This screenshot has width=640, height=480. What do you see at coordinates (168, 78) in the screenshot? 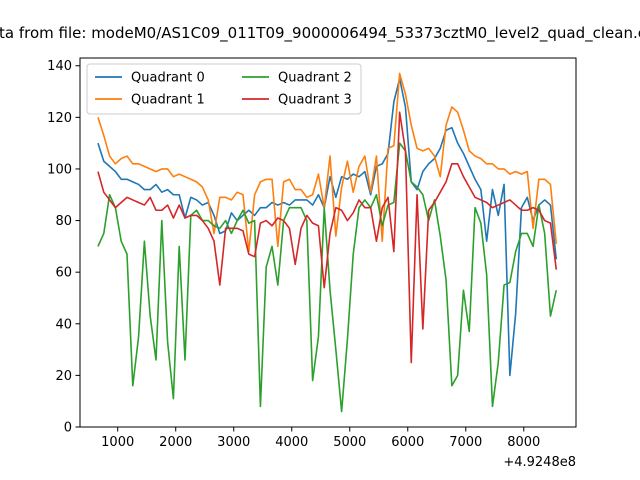
I see `legend-label-quadrant-0: Quadrant 0` at bounding box center [168, 78].